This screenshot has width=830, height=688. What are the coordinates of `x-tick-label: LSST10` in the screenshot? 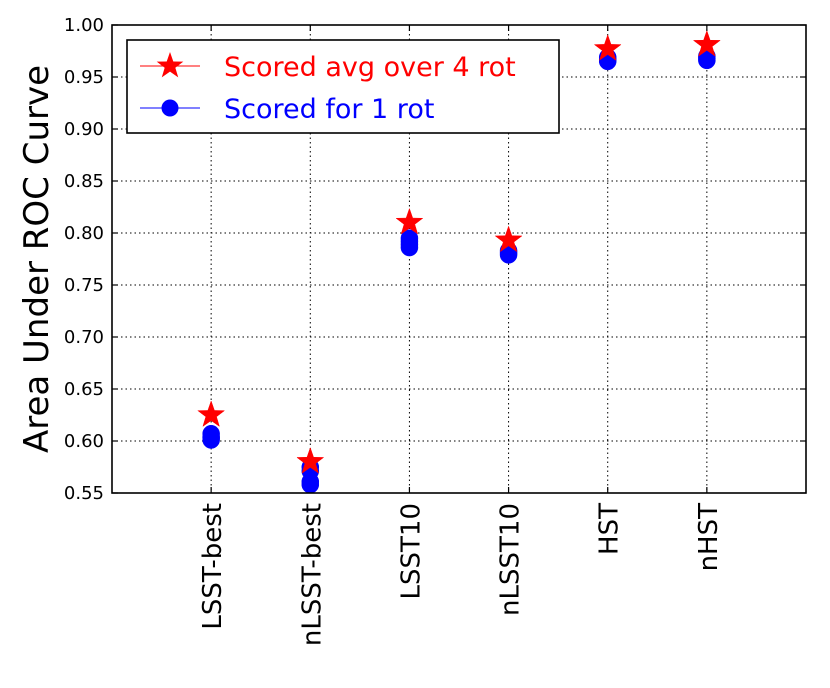 It's located at (411, 551).